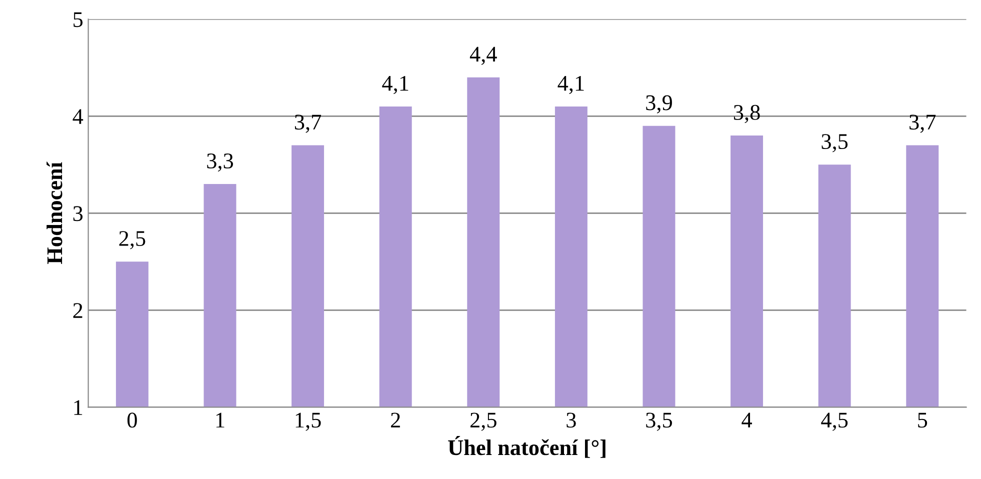 Image resolution: width=981 pixels, height=479 pixels. I want to click on data-label: 3,8, so click(747, 114).